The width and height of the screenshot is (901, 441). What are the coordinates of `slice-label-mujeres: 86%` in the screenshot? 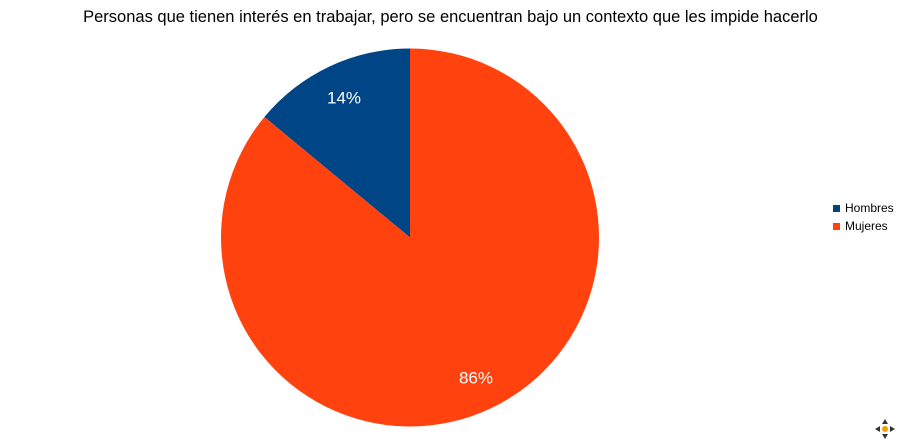 It's located at (476, 378).